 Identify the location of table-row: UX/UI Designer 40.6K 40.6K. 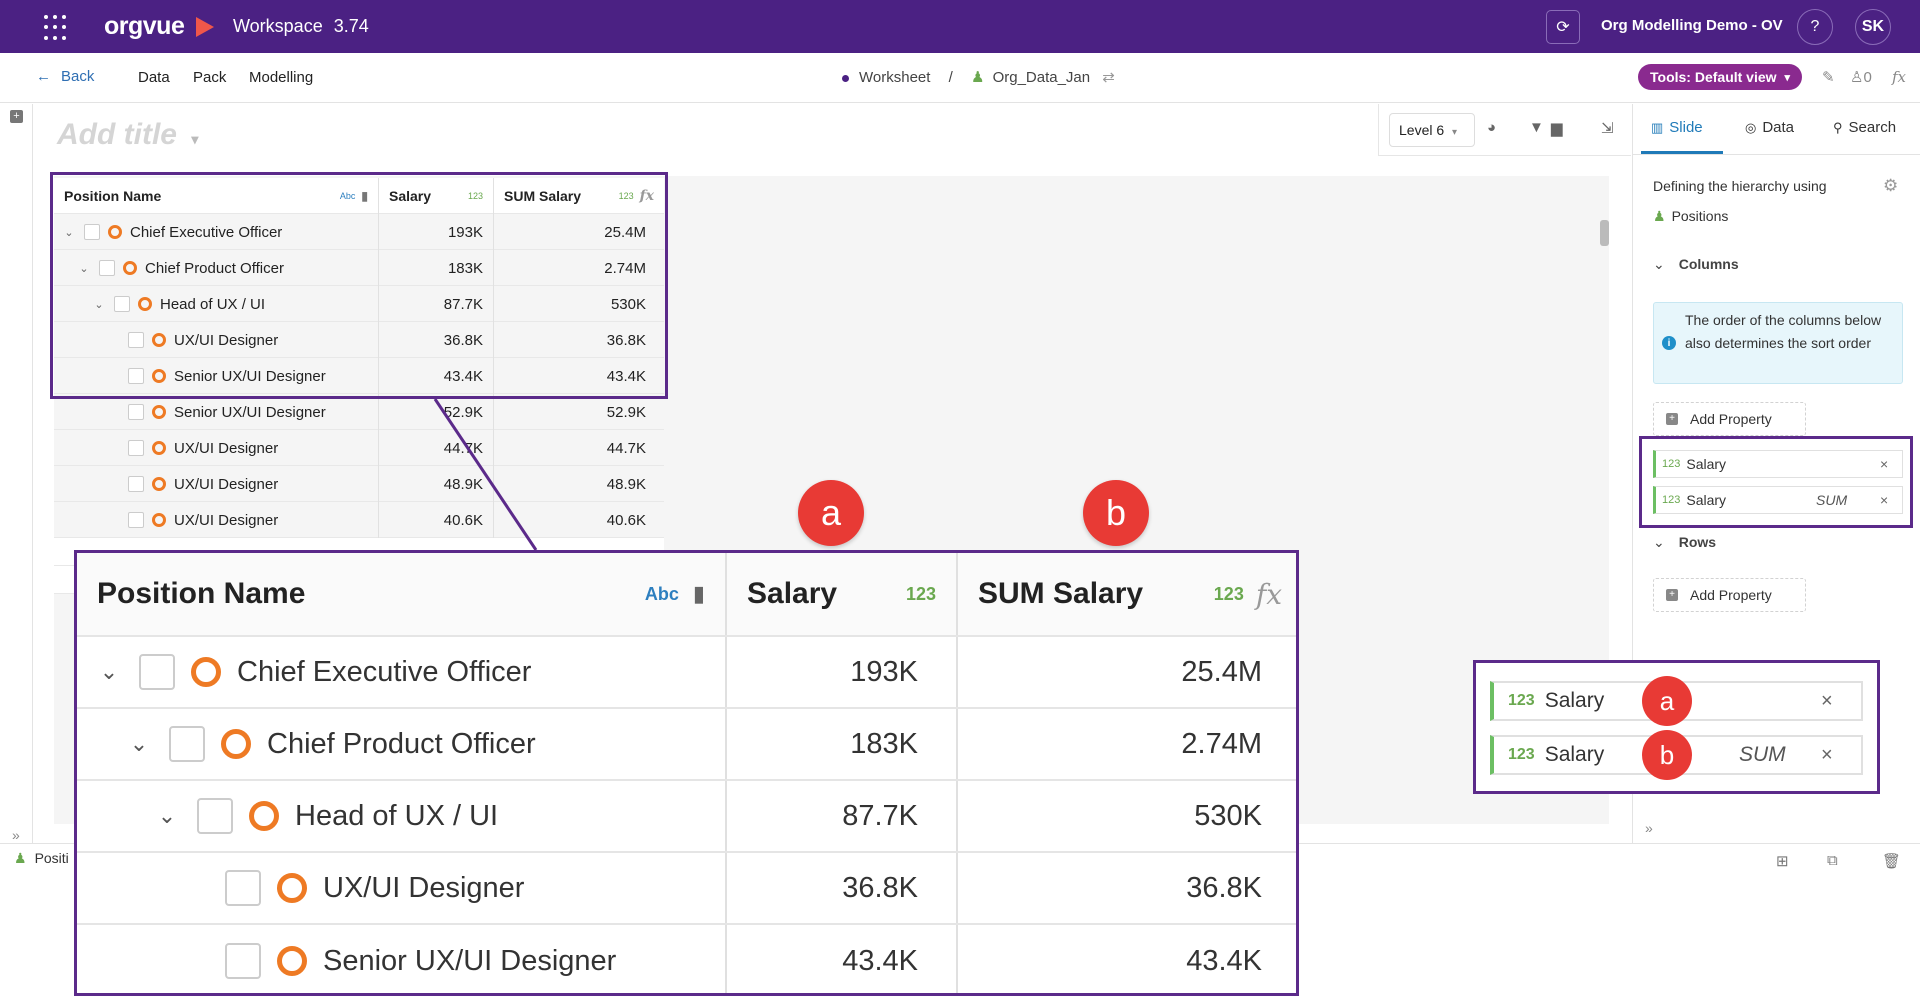
(359, 520).